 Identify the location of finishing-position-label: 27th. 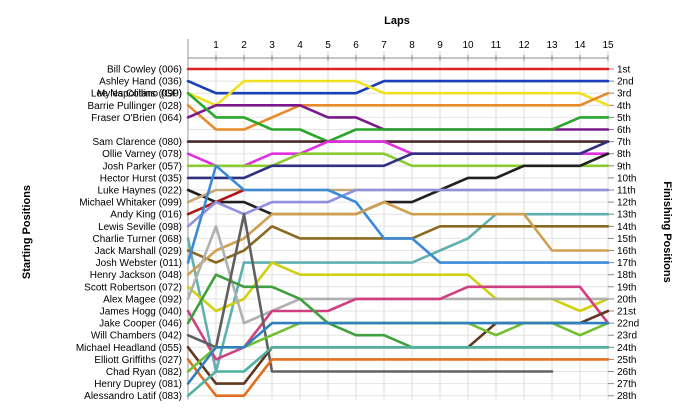
(626, 384).